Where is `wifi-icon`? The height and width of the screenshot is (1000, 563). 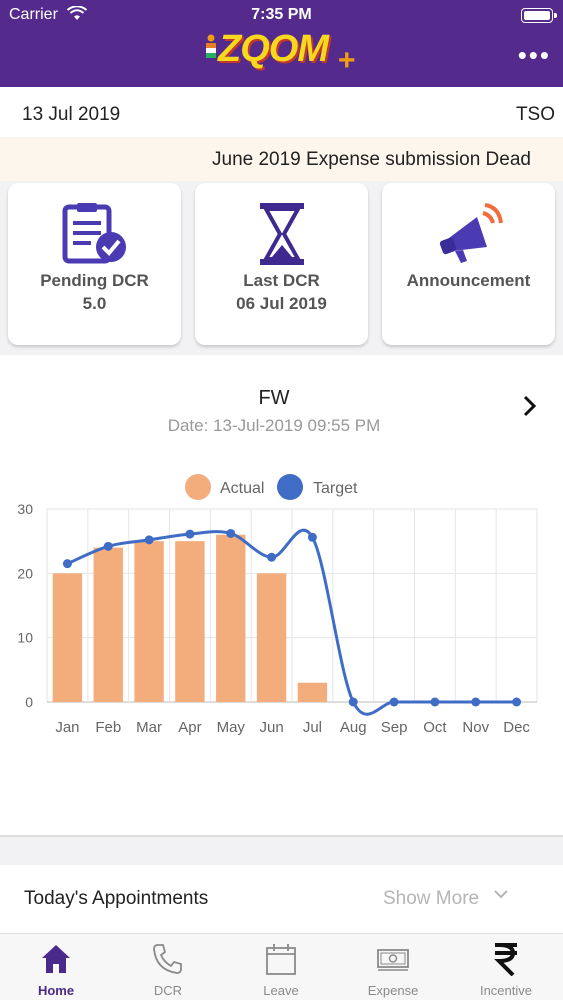 wifi-icon is located at coordinates (77, 13).